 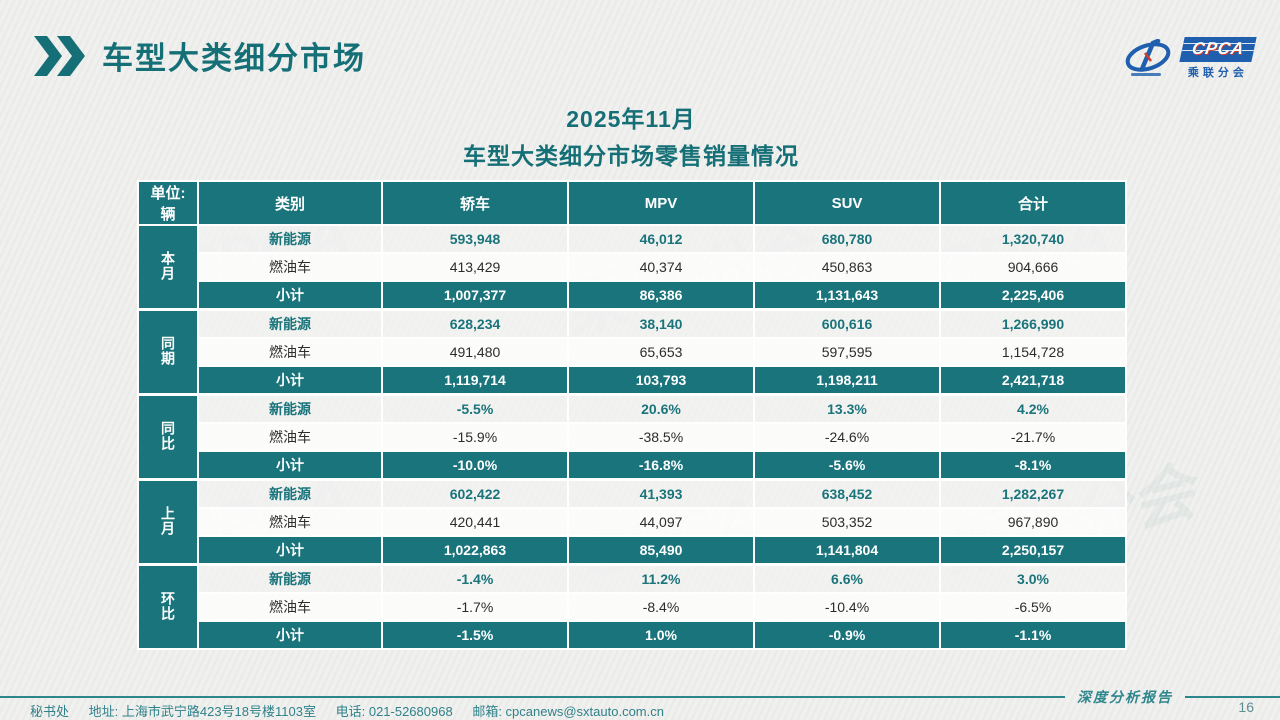 What do you see at coordinates (168, 203) in the screenshot?
I see `unit-label: 单位: 辆` at bounding box center [168, 203].